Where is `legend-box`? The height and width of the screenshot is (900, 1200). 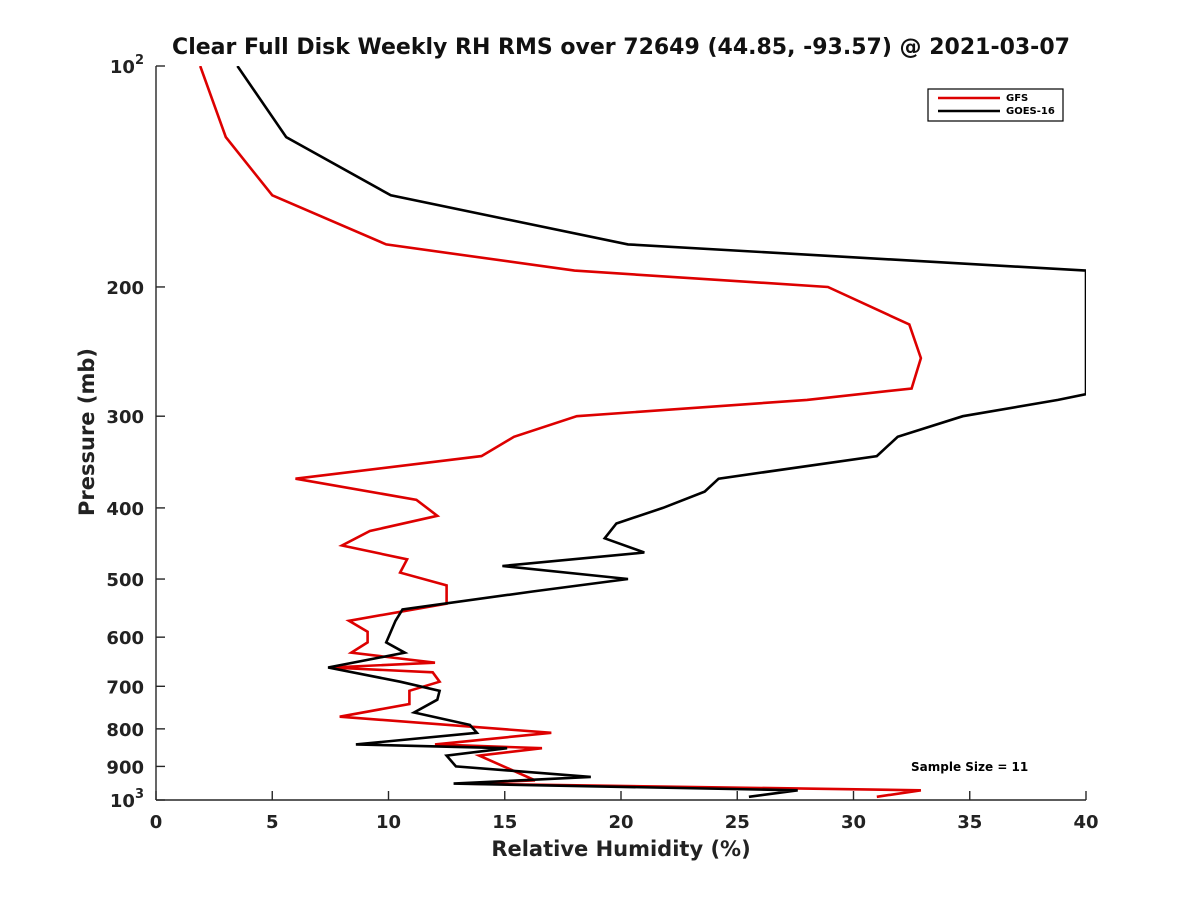 legend-box is located at coordinates (995, 105).